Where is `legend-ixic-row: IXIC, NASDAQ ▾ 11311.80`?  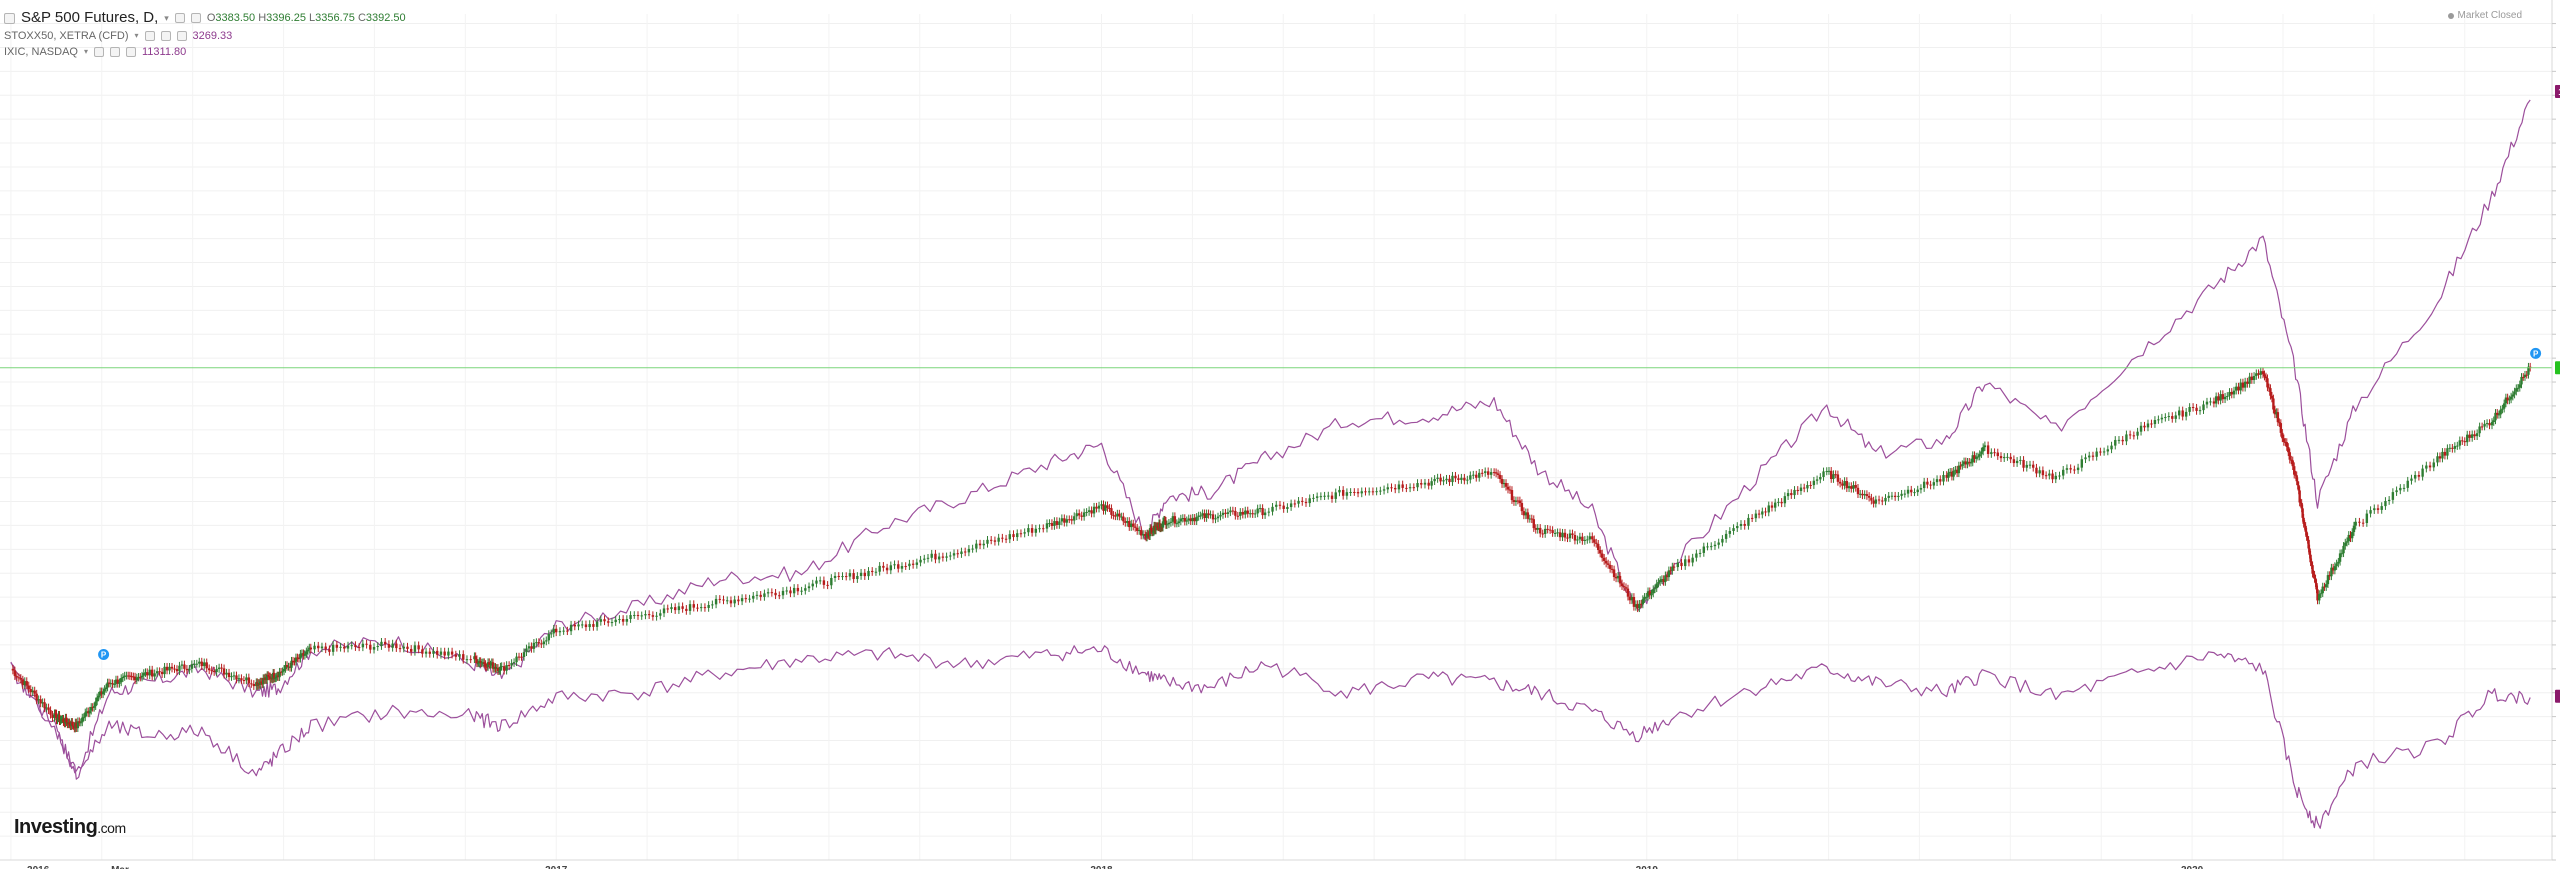 legend-ixic-row: IXIC, NASDAQ ▾ 11311.80 is located at coordinates (205, 52).